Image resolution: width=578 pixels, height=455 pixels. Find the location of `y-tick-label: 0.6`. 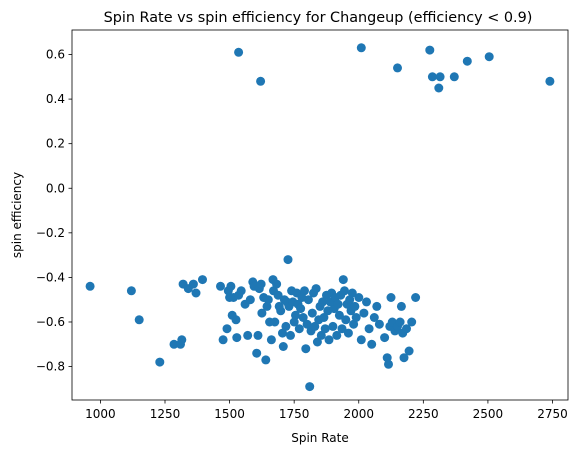

y-tick-label: 0.6 is located at coordinates (55, 55).